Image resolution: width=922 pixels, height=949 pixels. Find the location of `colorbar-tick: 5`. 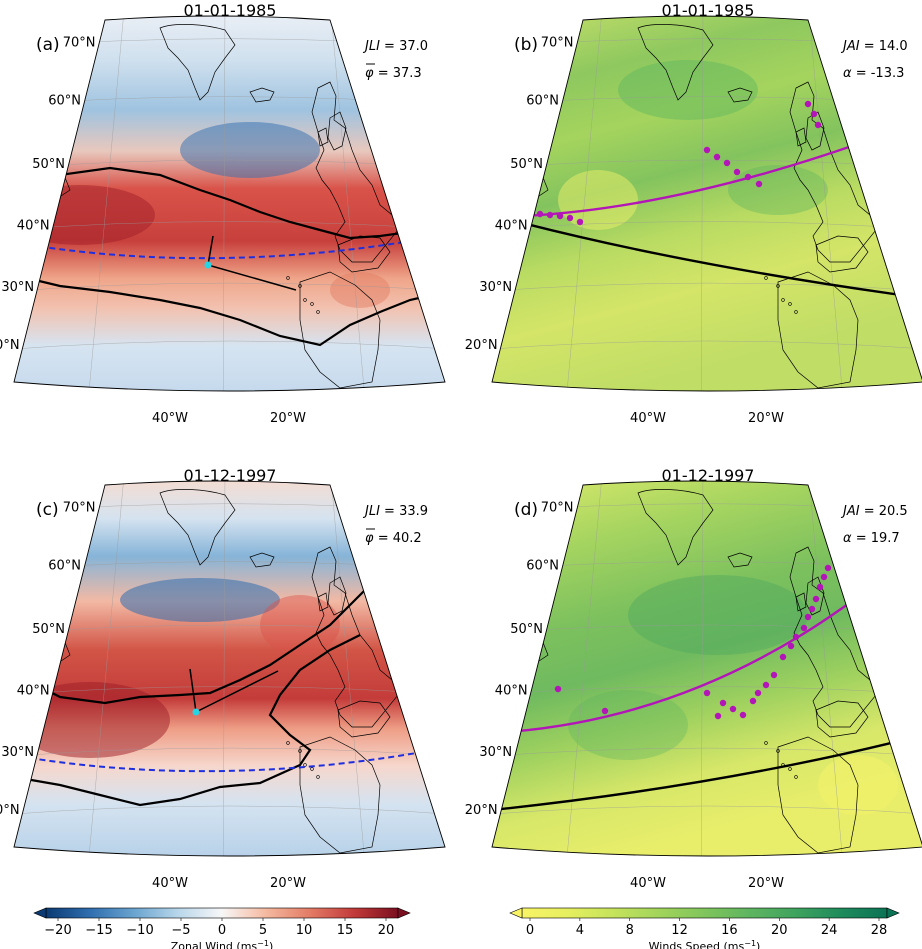

colorbar-tick: 5 is located at coordinates (263, 930).